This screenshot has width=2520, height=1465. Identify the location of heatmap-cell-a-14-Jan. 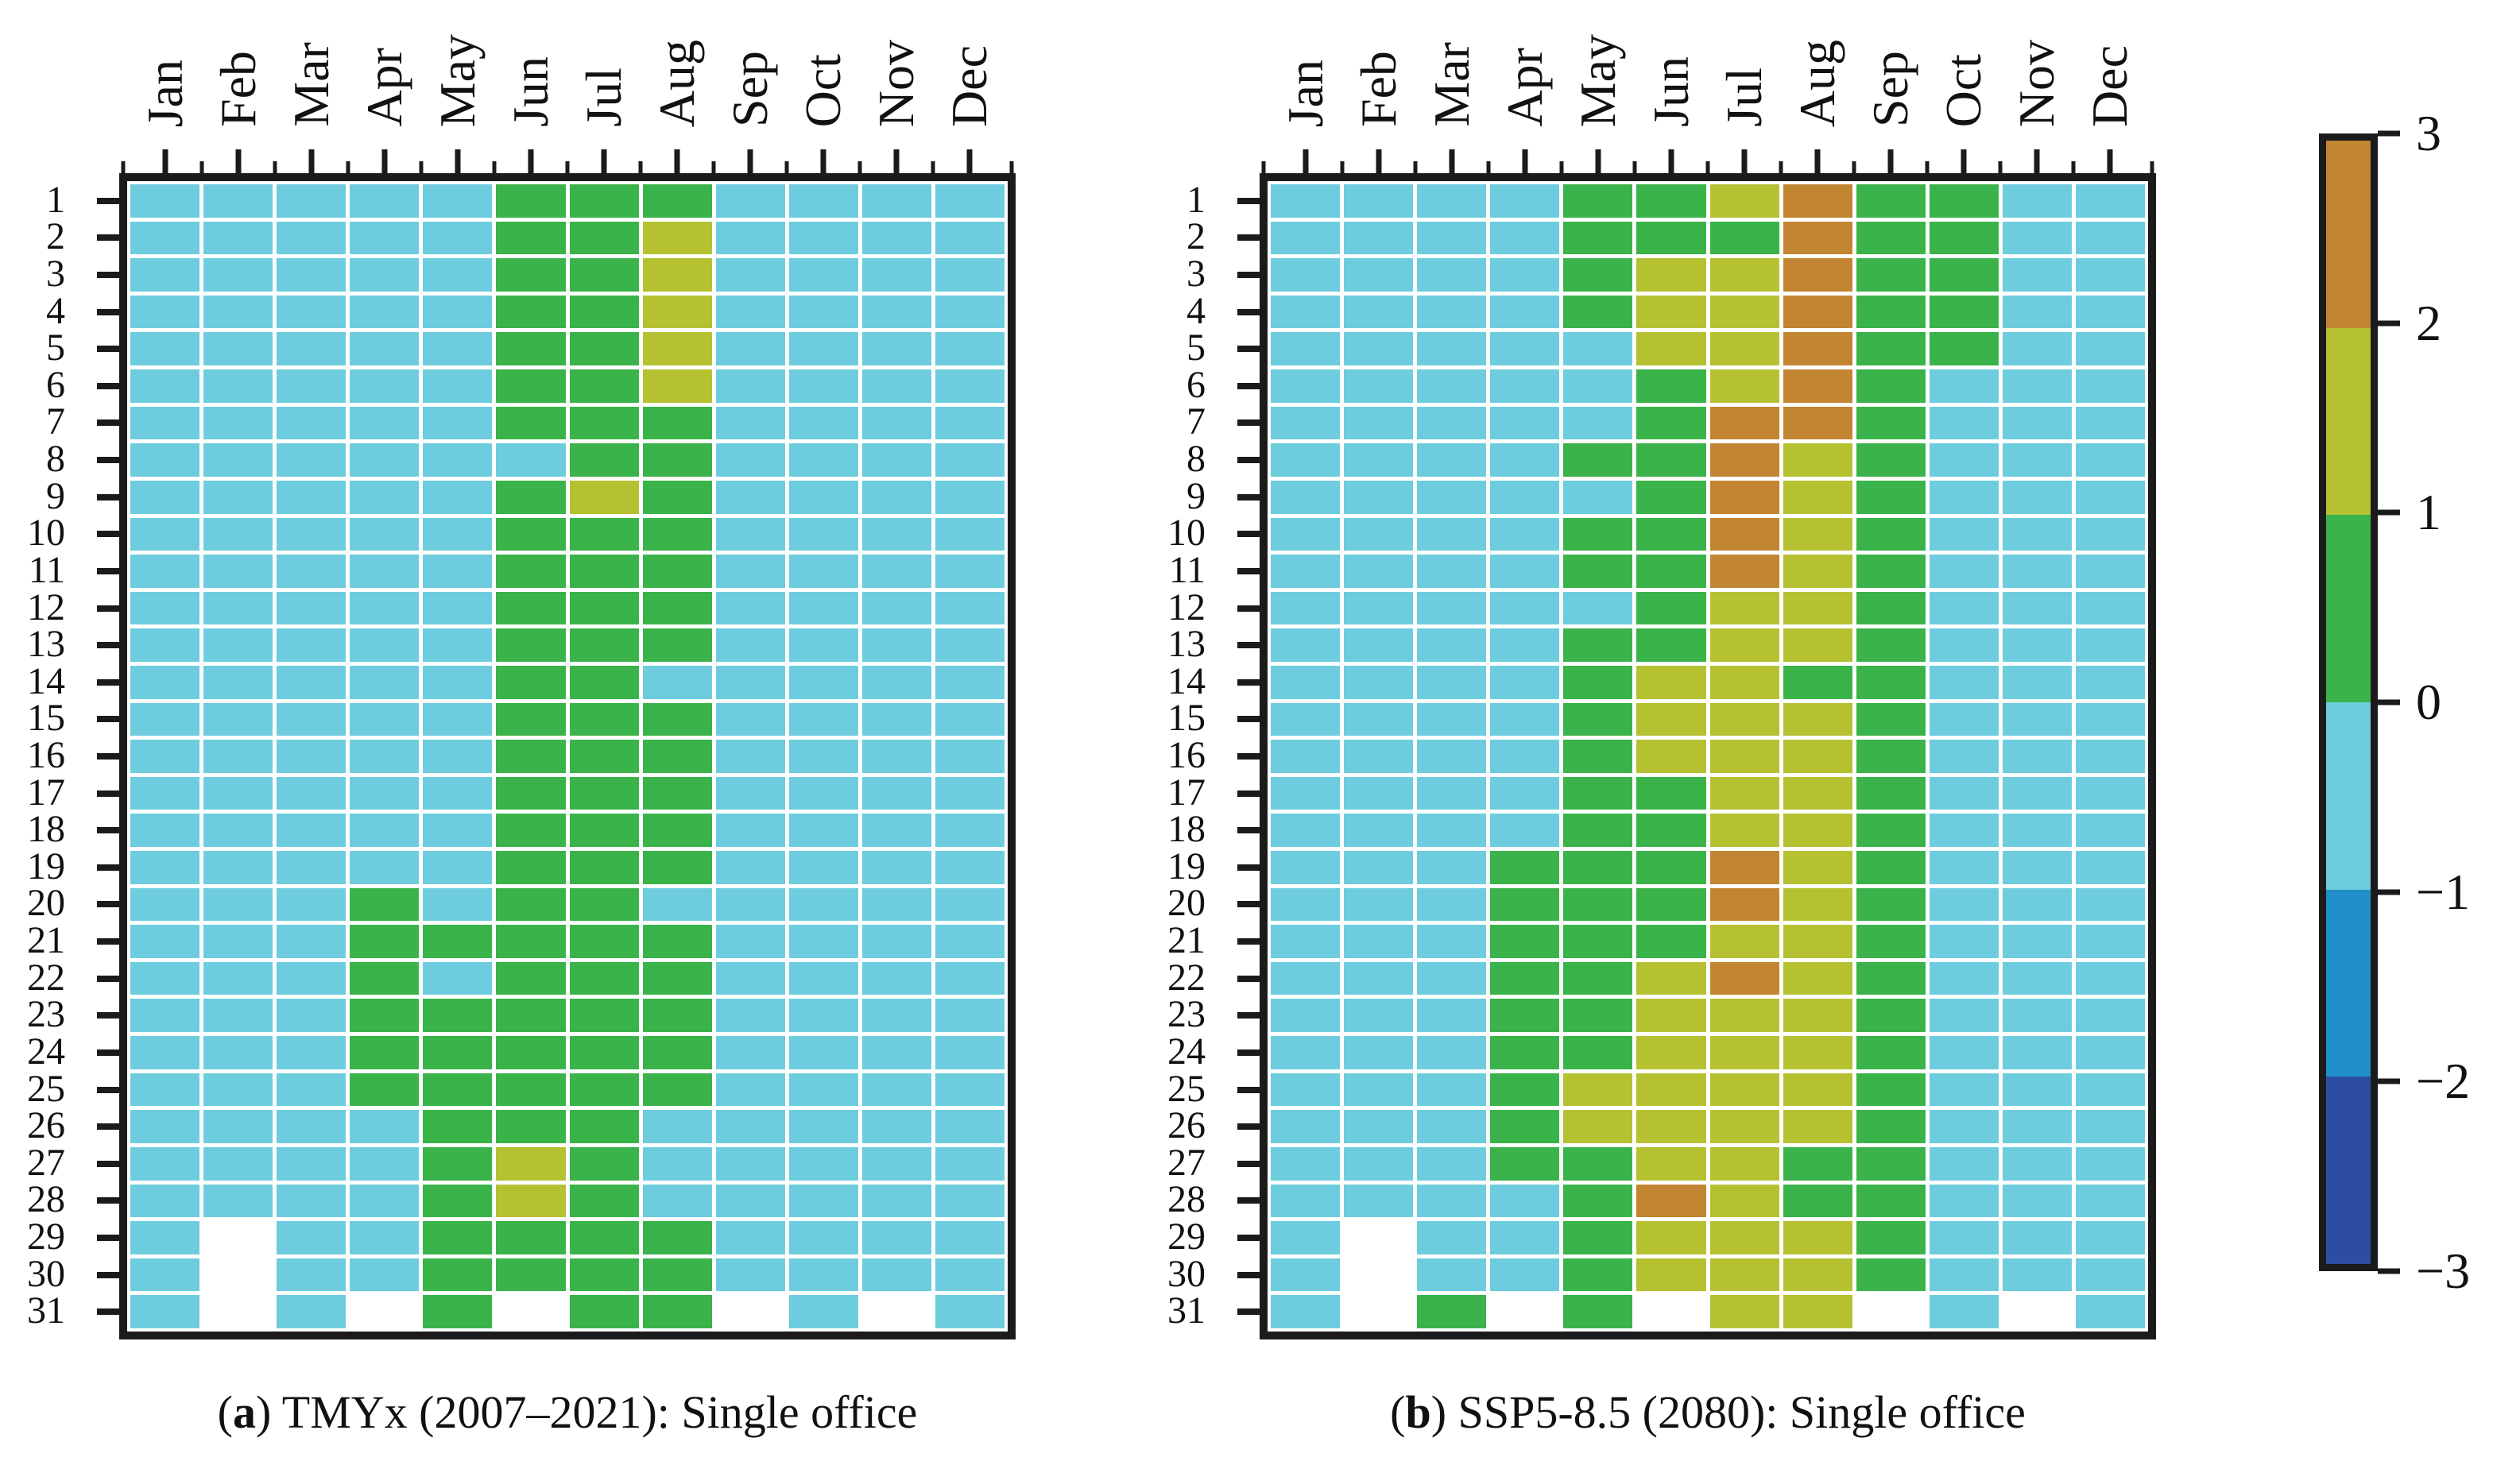
(165, 682).